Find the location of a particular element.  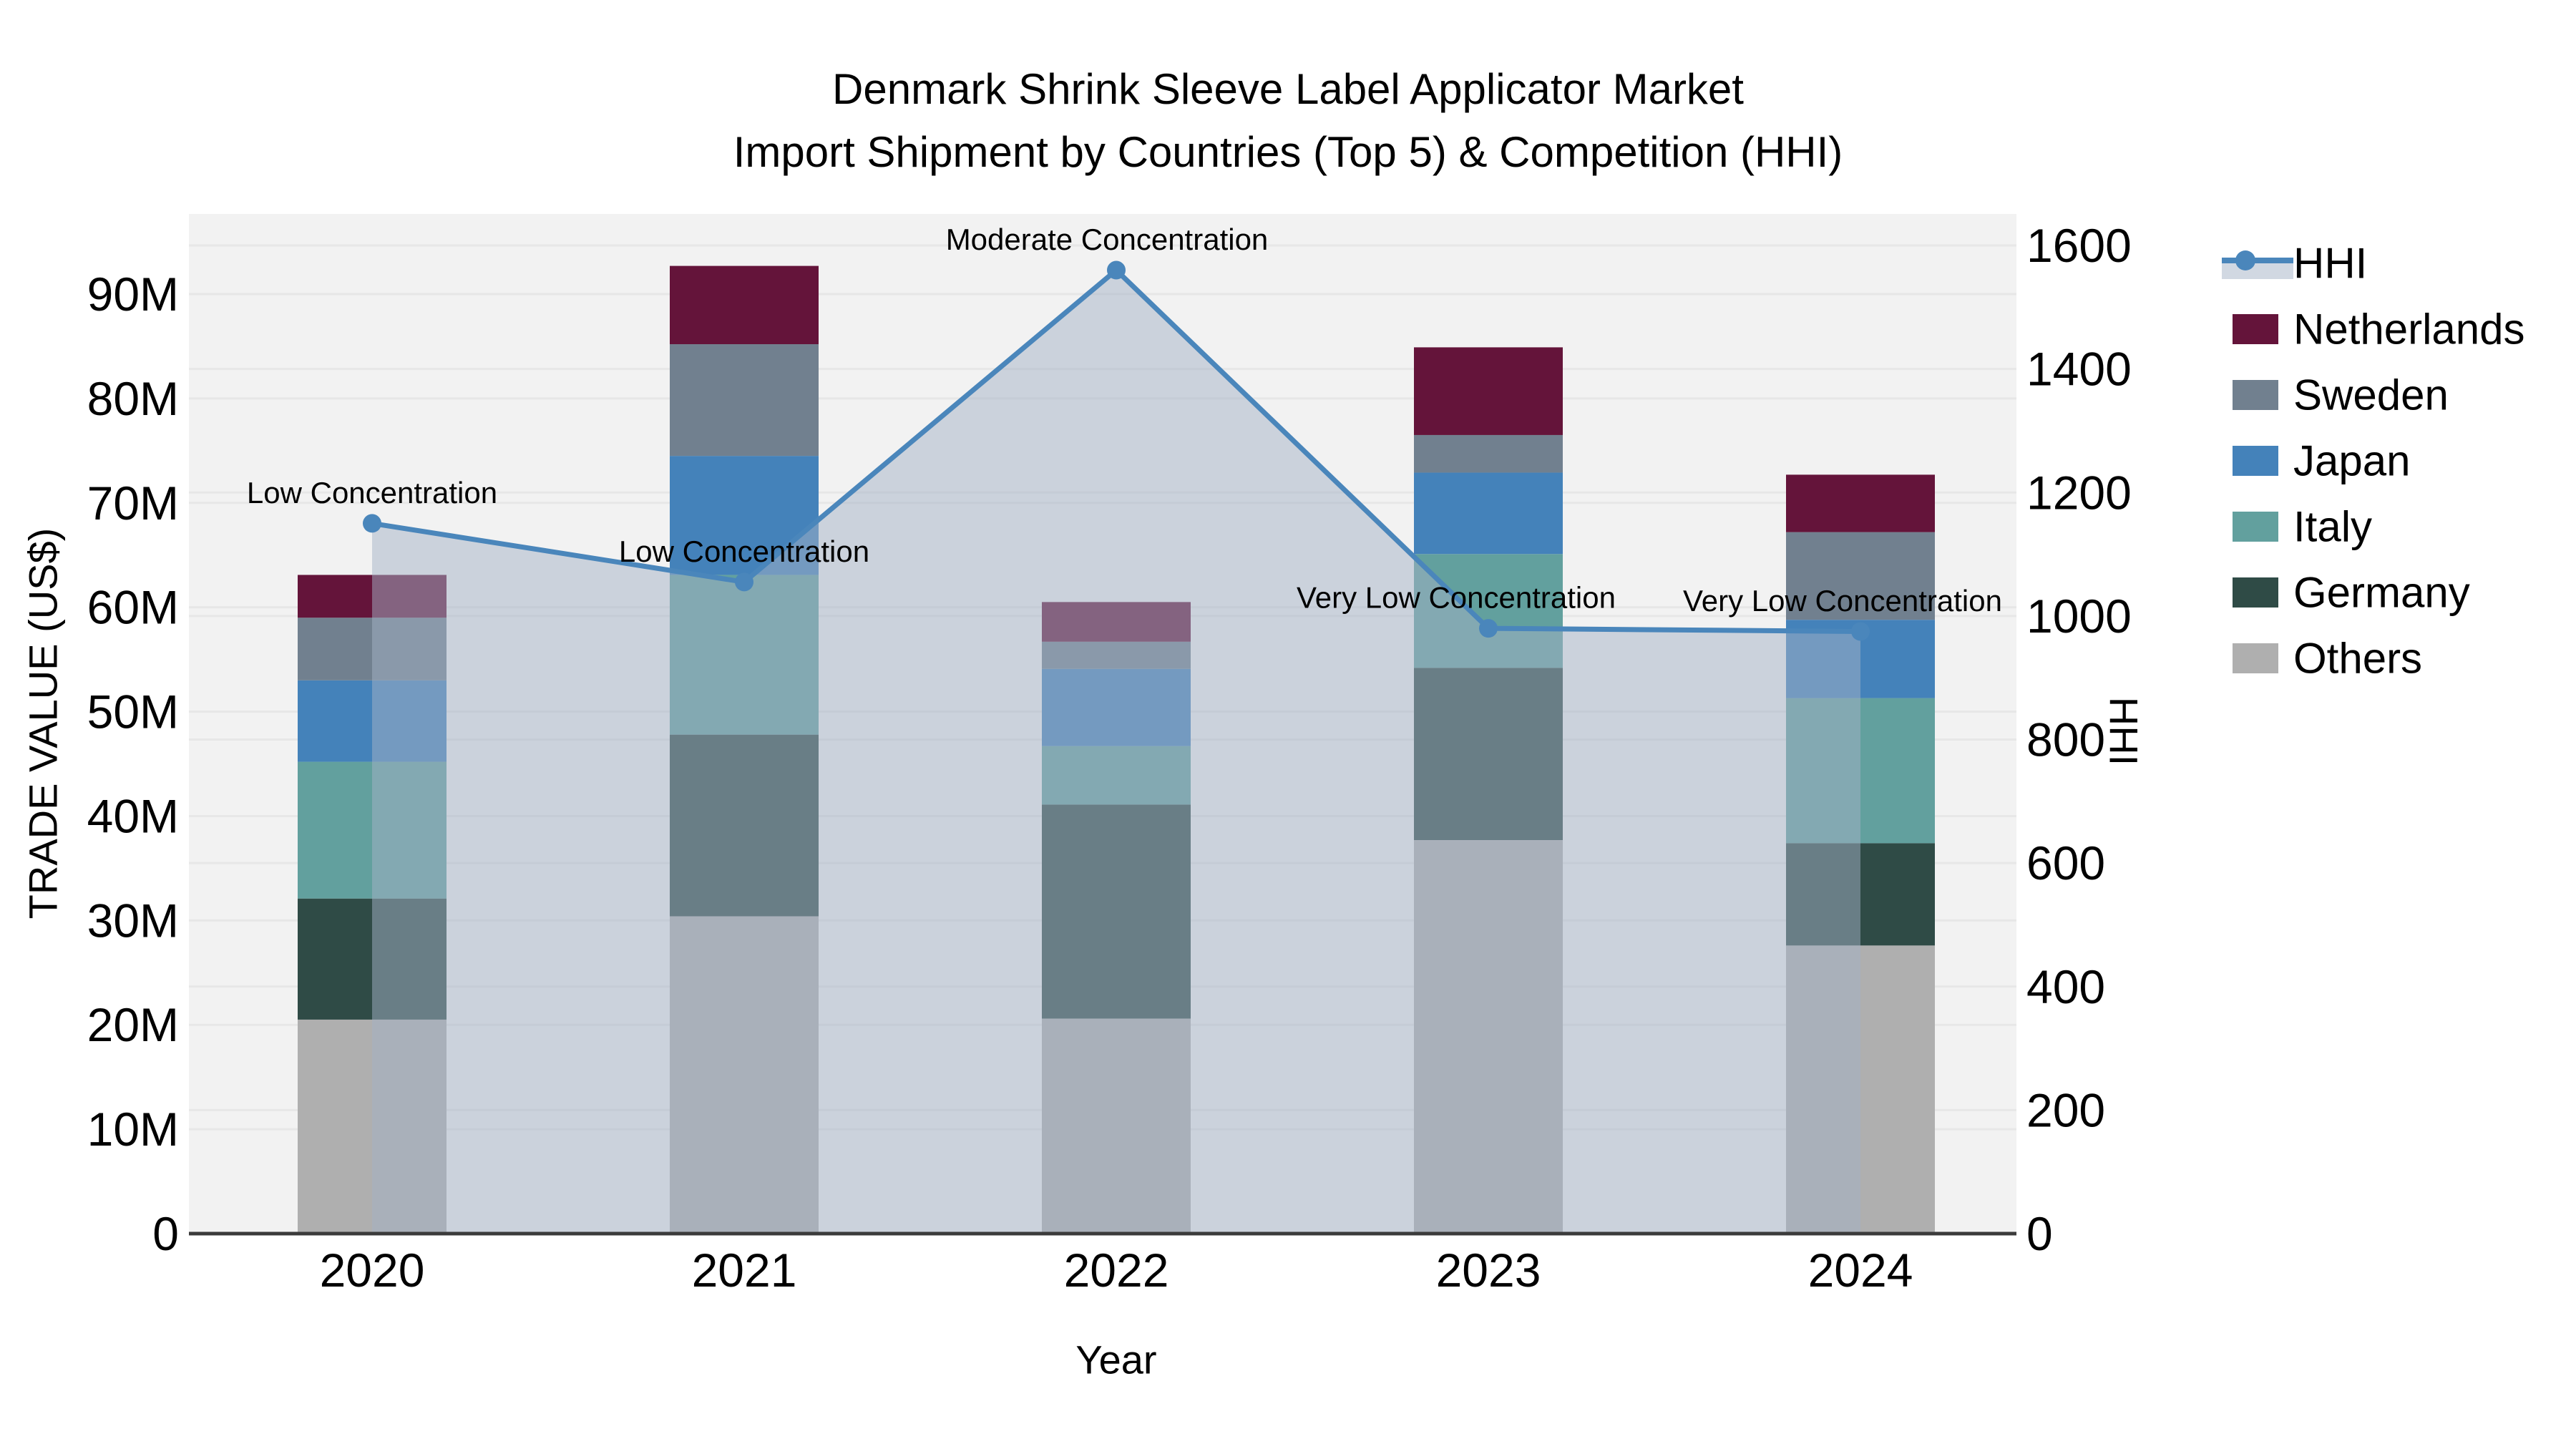

y-left-tick-label: 80M is located at coordinates (133, 398).